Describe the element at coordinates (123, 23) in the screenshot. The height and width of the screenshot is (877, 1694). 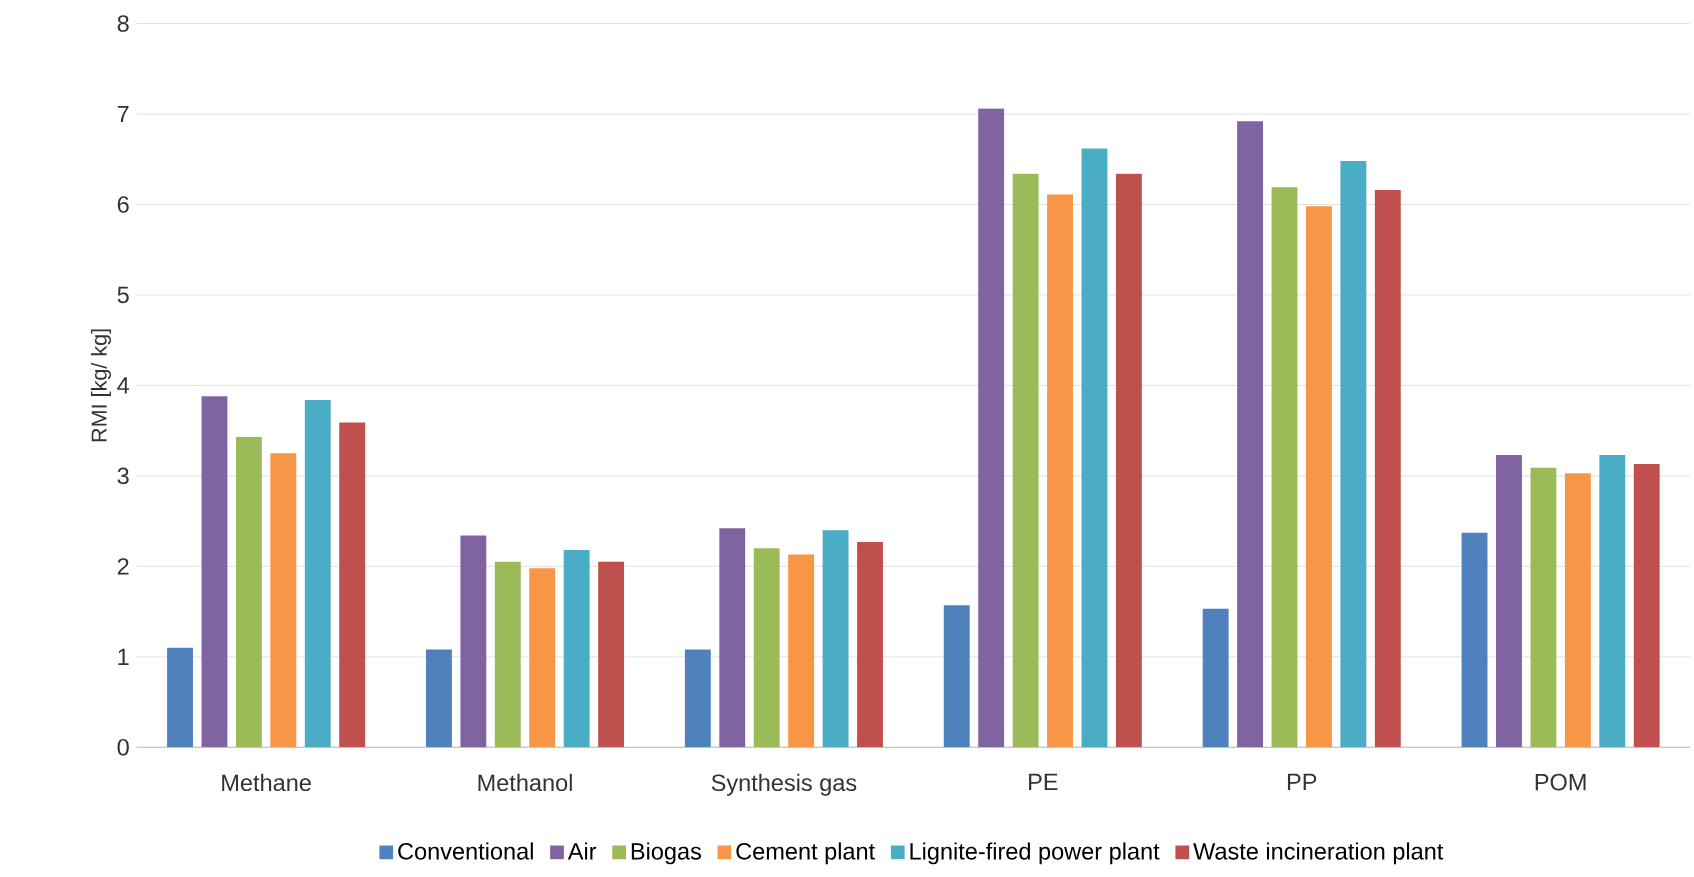
I see `y-tick-label: 8` at that location.